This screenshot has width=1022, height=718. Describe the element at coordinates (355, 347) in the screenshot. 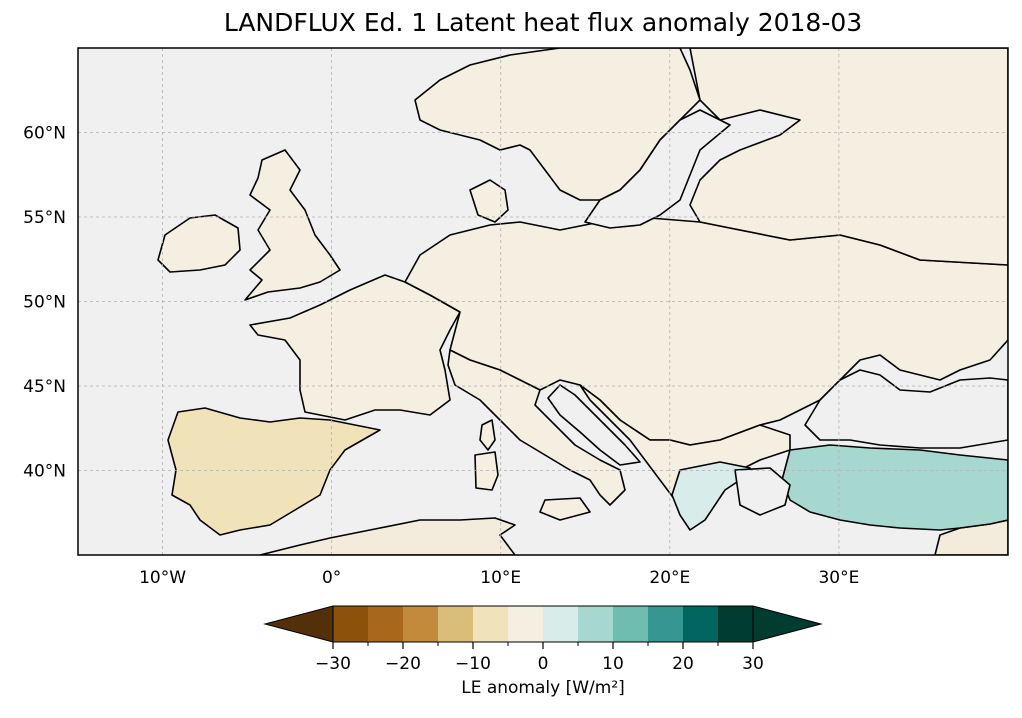

I see `land-france` at that location.